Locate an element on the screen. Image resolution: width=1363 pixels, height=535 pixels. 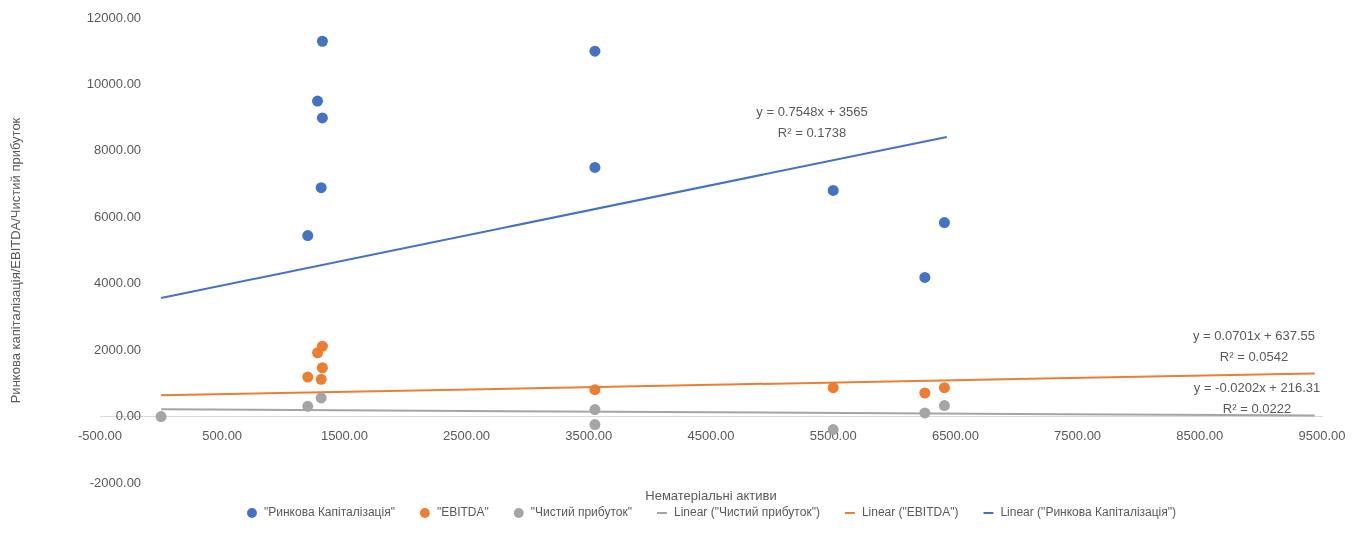
annotation: R² = 0.1738 is located at coordinates (812, 132).